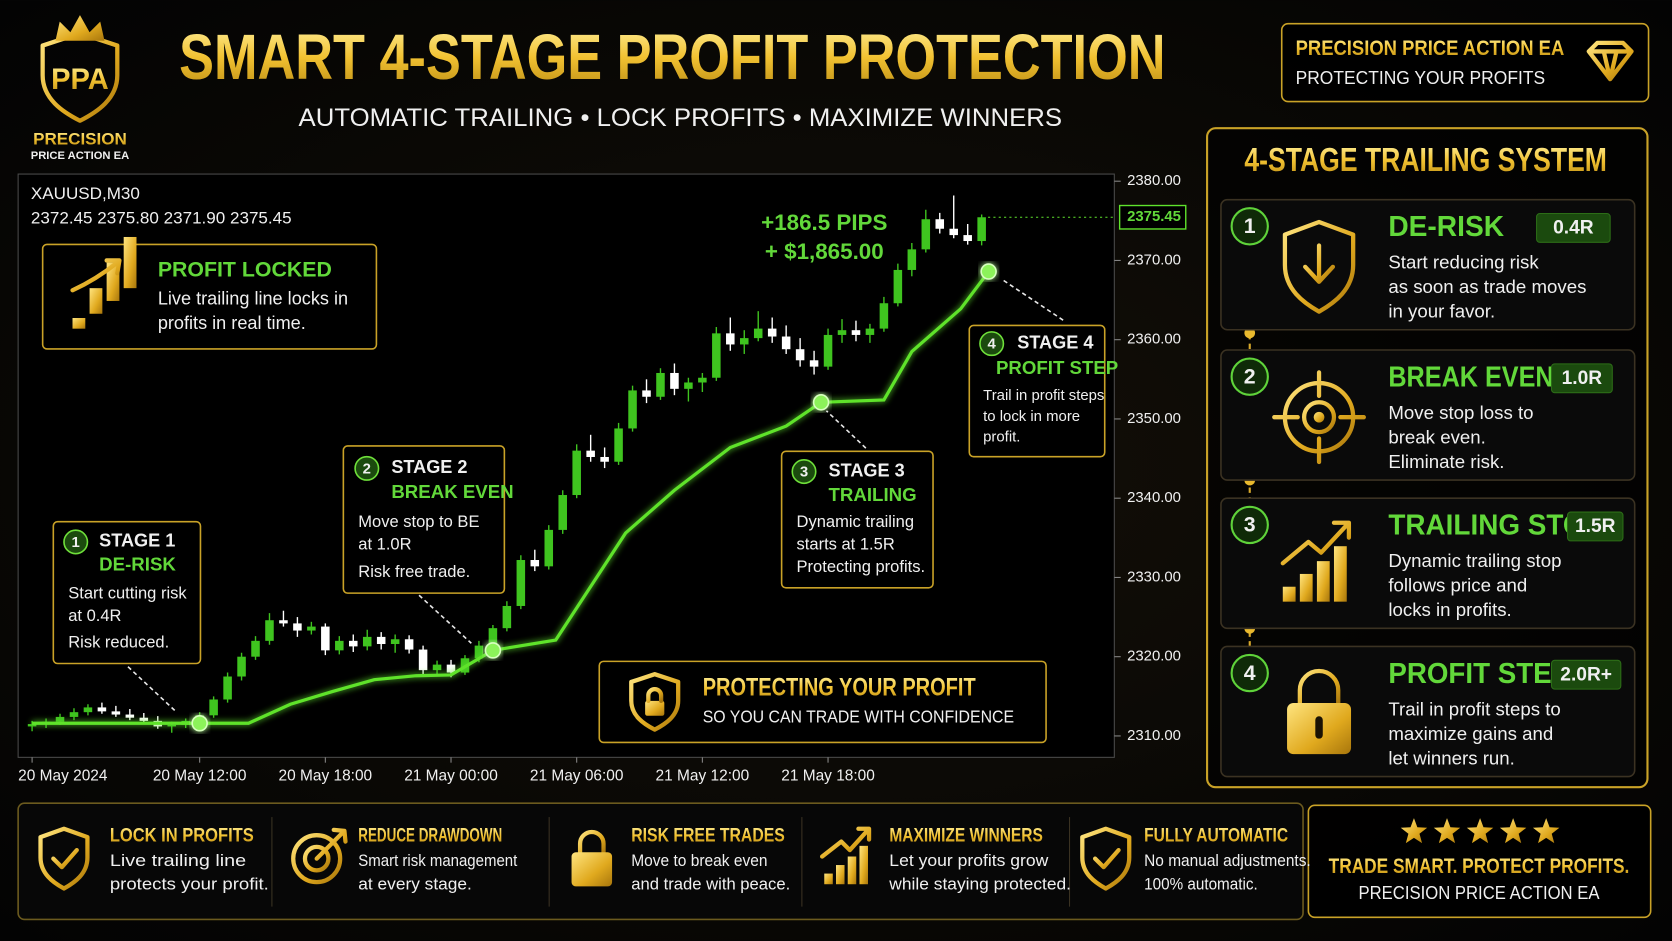 The image size is (1672, 941). What do you see at coordinates (1250, 673) in the screenshot?
I see `side-number: 4` at bounding box center [1250, 673].